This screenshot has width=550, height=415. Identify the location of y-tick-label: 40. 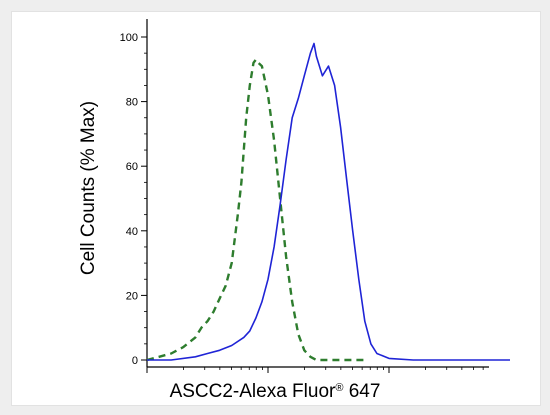
(132, 232).